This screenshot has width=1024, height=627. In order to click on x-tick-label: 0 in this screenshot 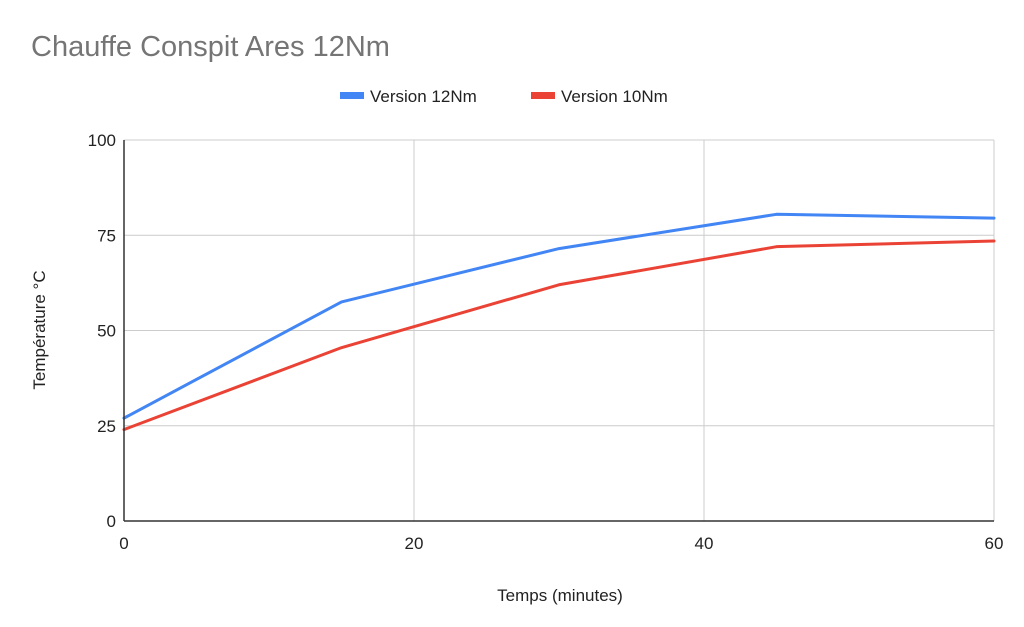, I will do `click(123, 543)`.